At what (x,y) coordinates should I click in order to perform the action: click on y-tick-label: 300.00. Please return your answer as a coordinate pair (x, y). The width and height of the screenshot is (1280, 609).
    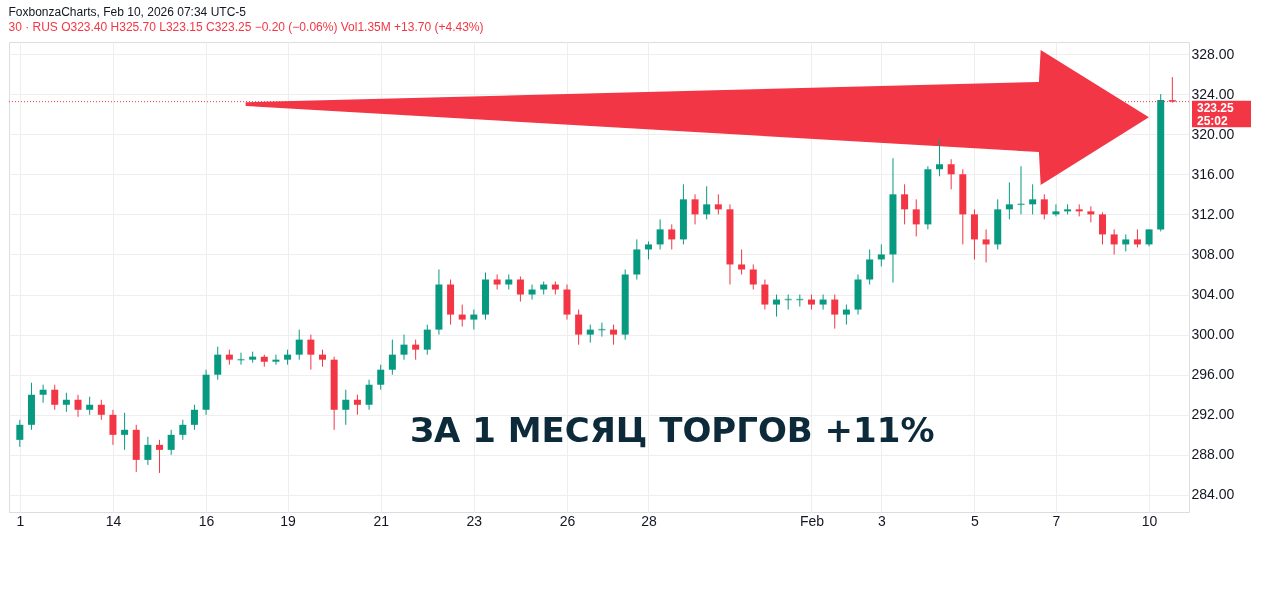
    Looking at the image, I should click on (1213, 334).